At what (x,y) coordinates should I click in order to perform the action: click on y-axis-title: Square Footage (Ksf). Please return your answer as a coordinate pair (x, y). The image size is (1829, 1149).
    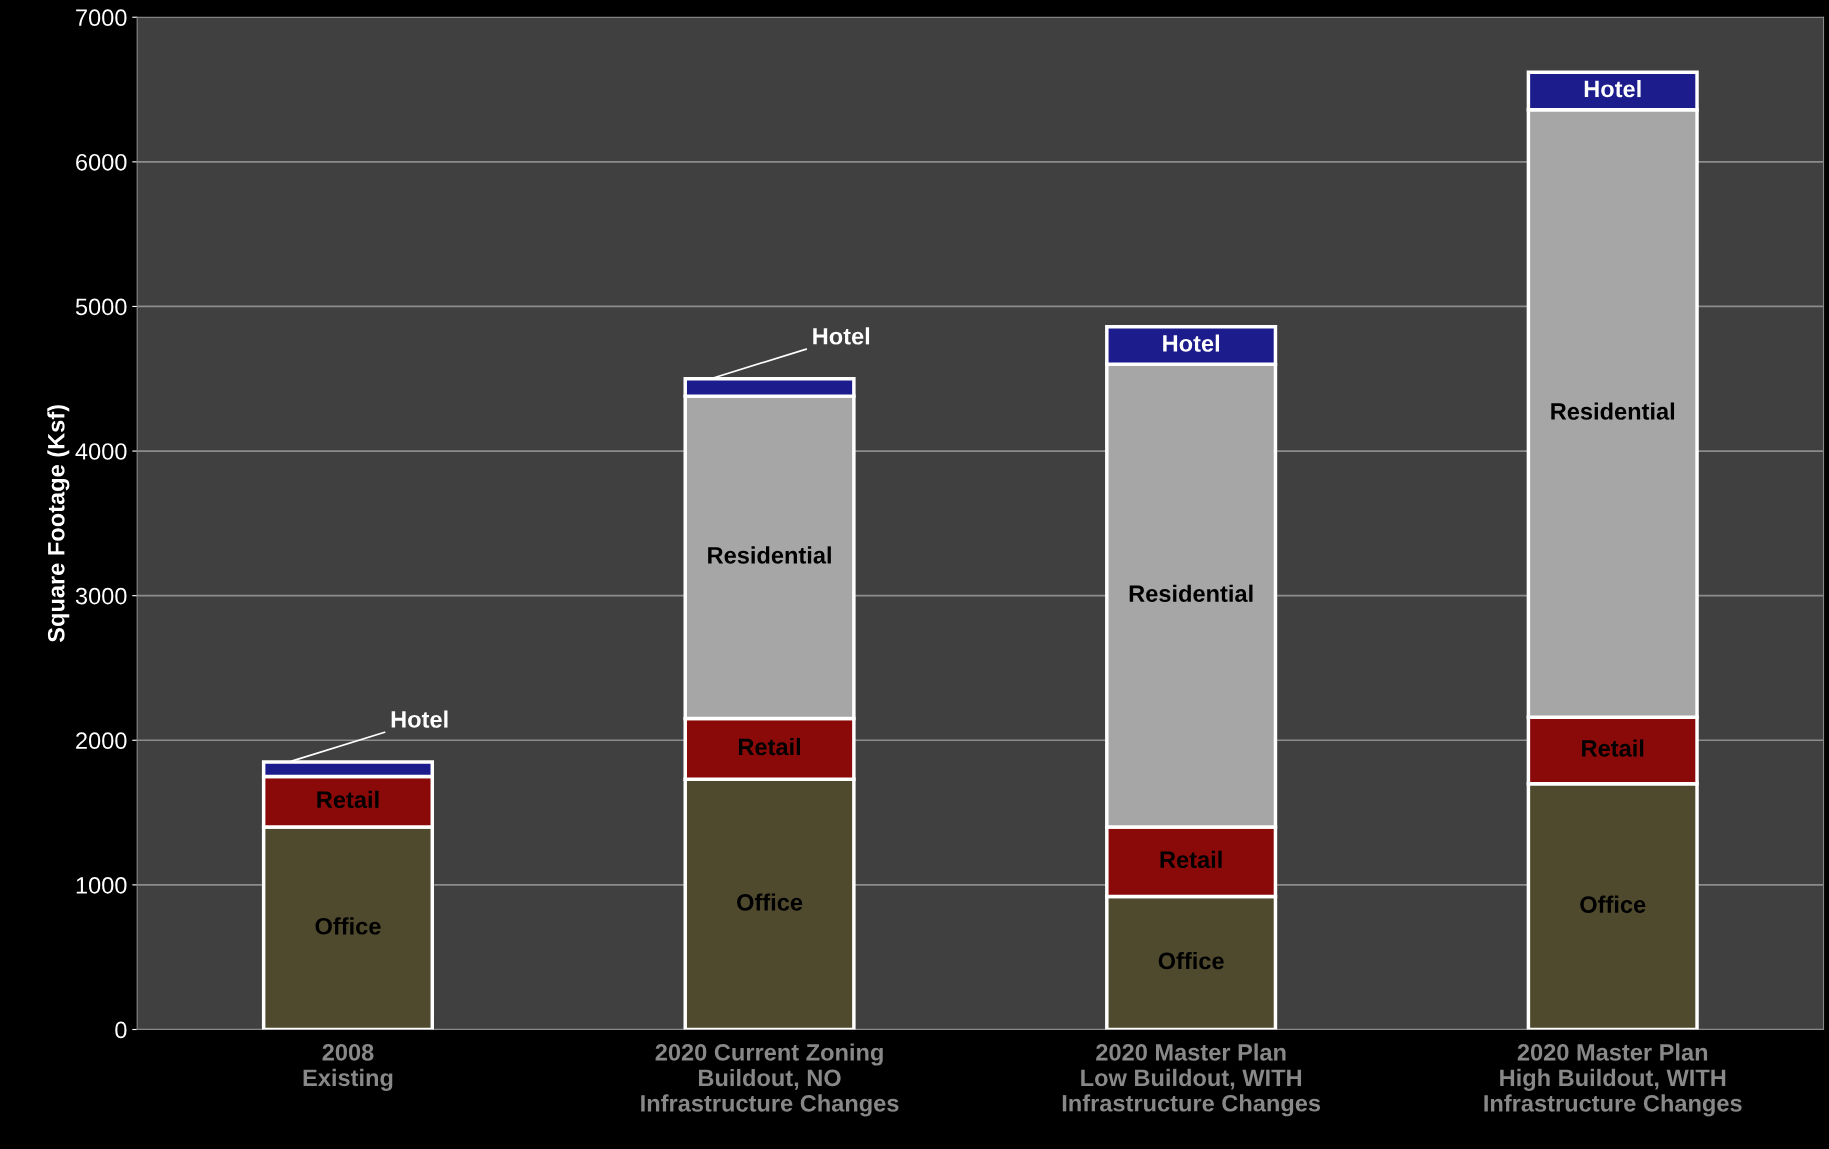
    Looking at the image, I should click on (58, 524).